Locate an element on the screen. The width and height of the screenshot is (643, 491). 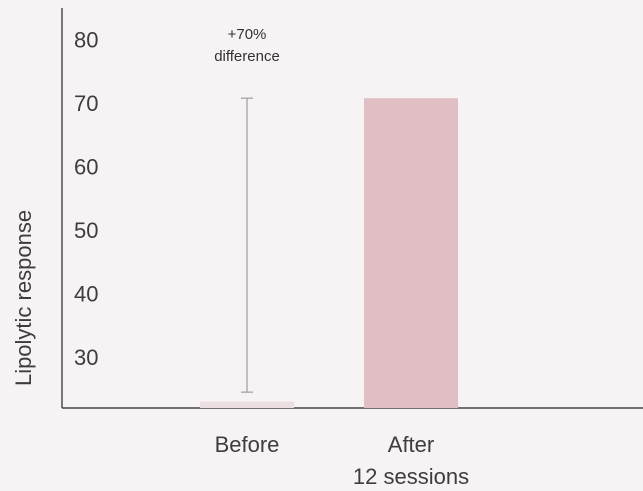
y-axis-title: Lipolytic response is located at coordinates (23, 298).